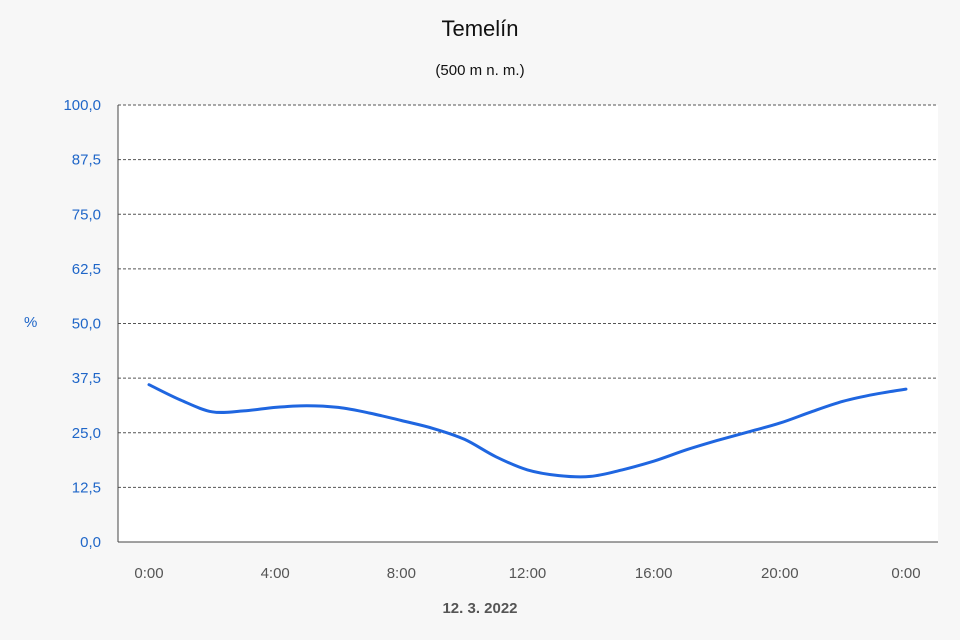 The image size is (960, 640). Describe the element at coordinates (90, 542) in the screenshot. I see `y-tick-label: 0,0` at that location.